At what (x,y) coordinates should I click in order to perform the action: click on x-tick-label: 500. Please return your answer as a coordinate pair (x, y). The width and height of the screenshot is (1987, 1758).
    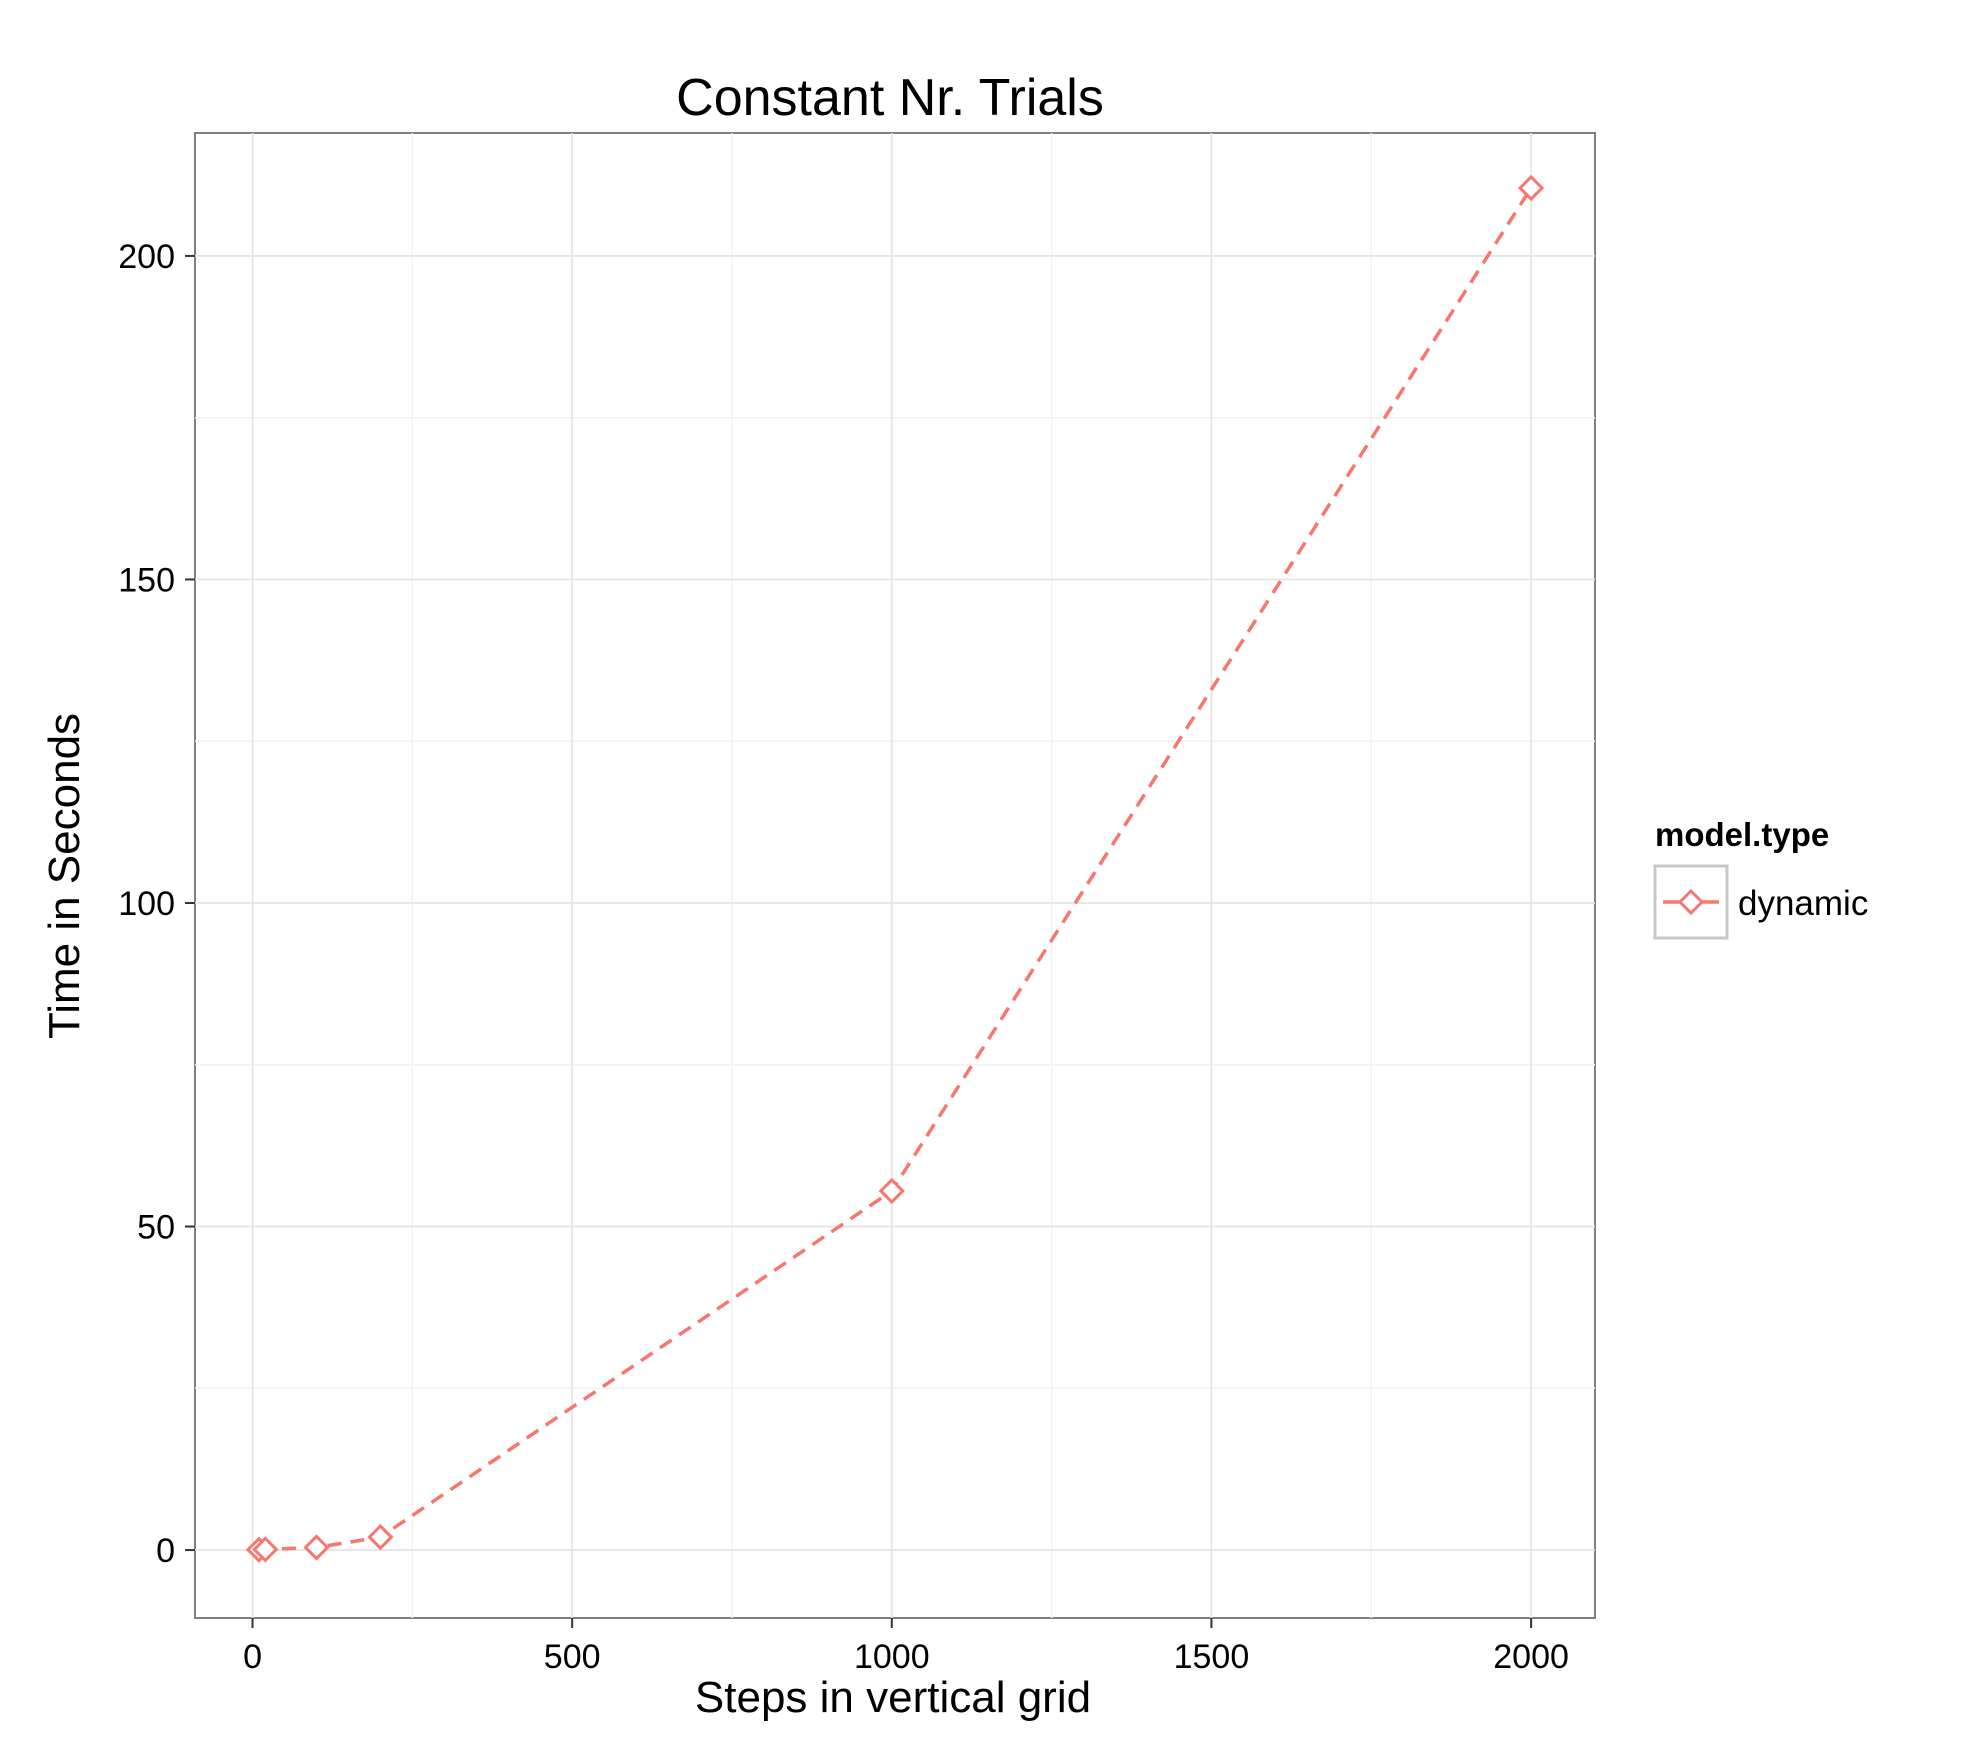
    Looking at the image, I should click on (572, 1657).